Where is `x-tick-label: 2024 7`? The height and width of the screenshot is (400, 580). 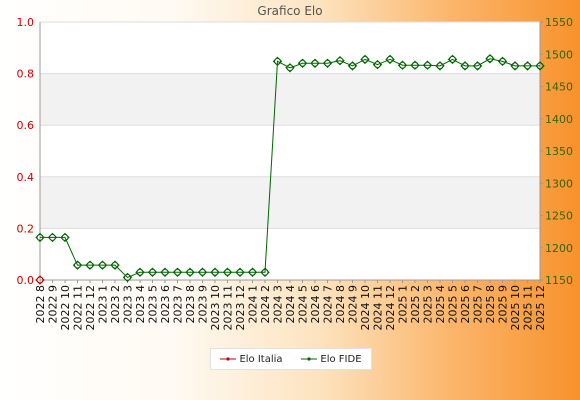 x-tick-label: 2024 7 is located at coordinates (328, 304).